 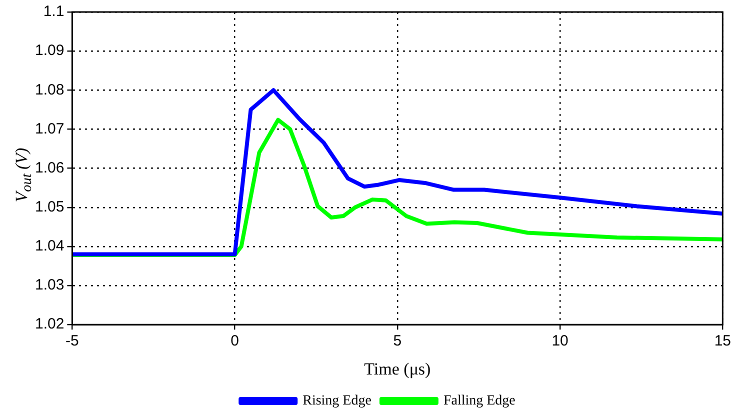 I want to click on y-tick-label: 1.02, so click(x=49, y=324).